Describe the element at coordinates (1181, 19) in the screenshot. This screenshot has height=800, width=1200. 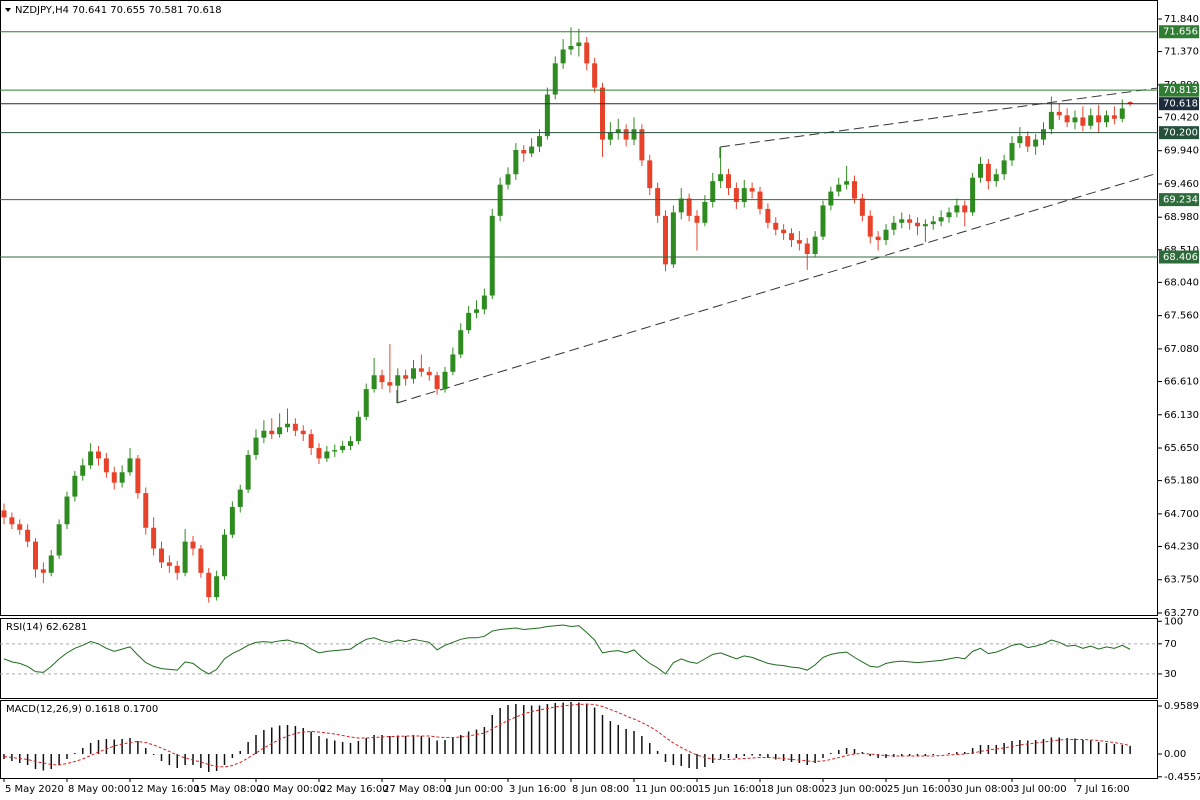
I see `y-tick-label: 71.840` at that location.